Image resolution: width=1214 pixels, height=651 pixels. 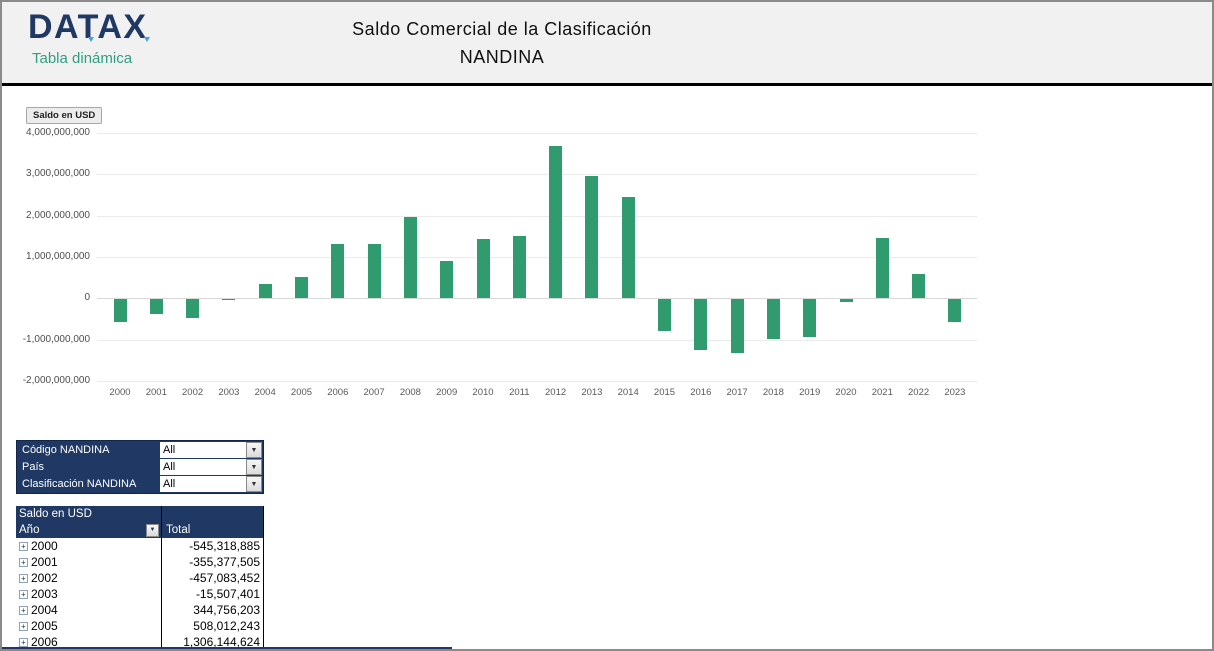 I want to click on bar-2014, so click(x=628, y=247).